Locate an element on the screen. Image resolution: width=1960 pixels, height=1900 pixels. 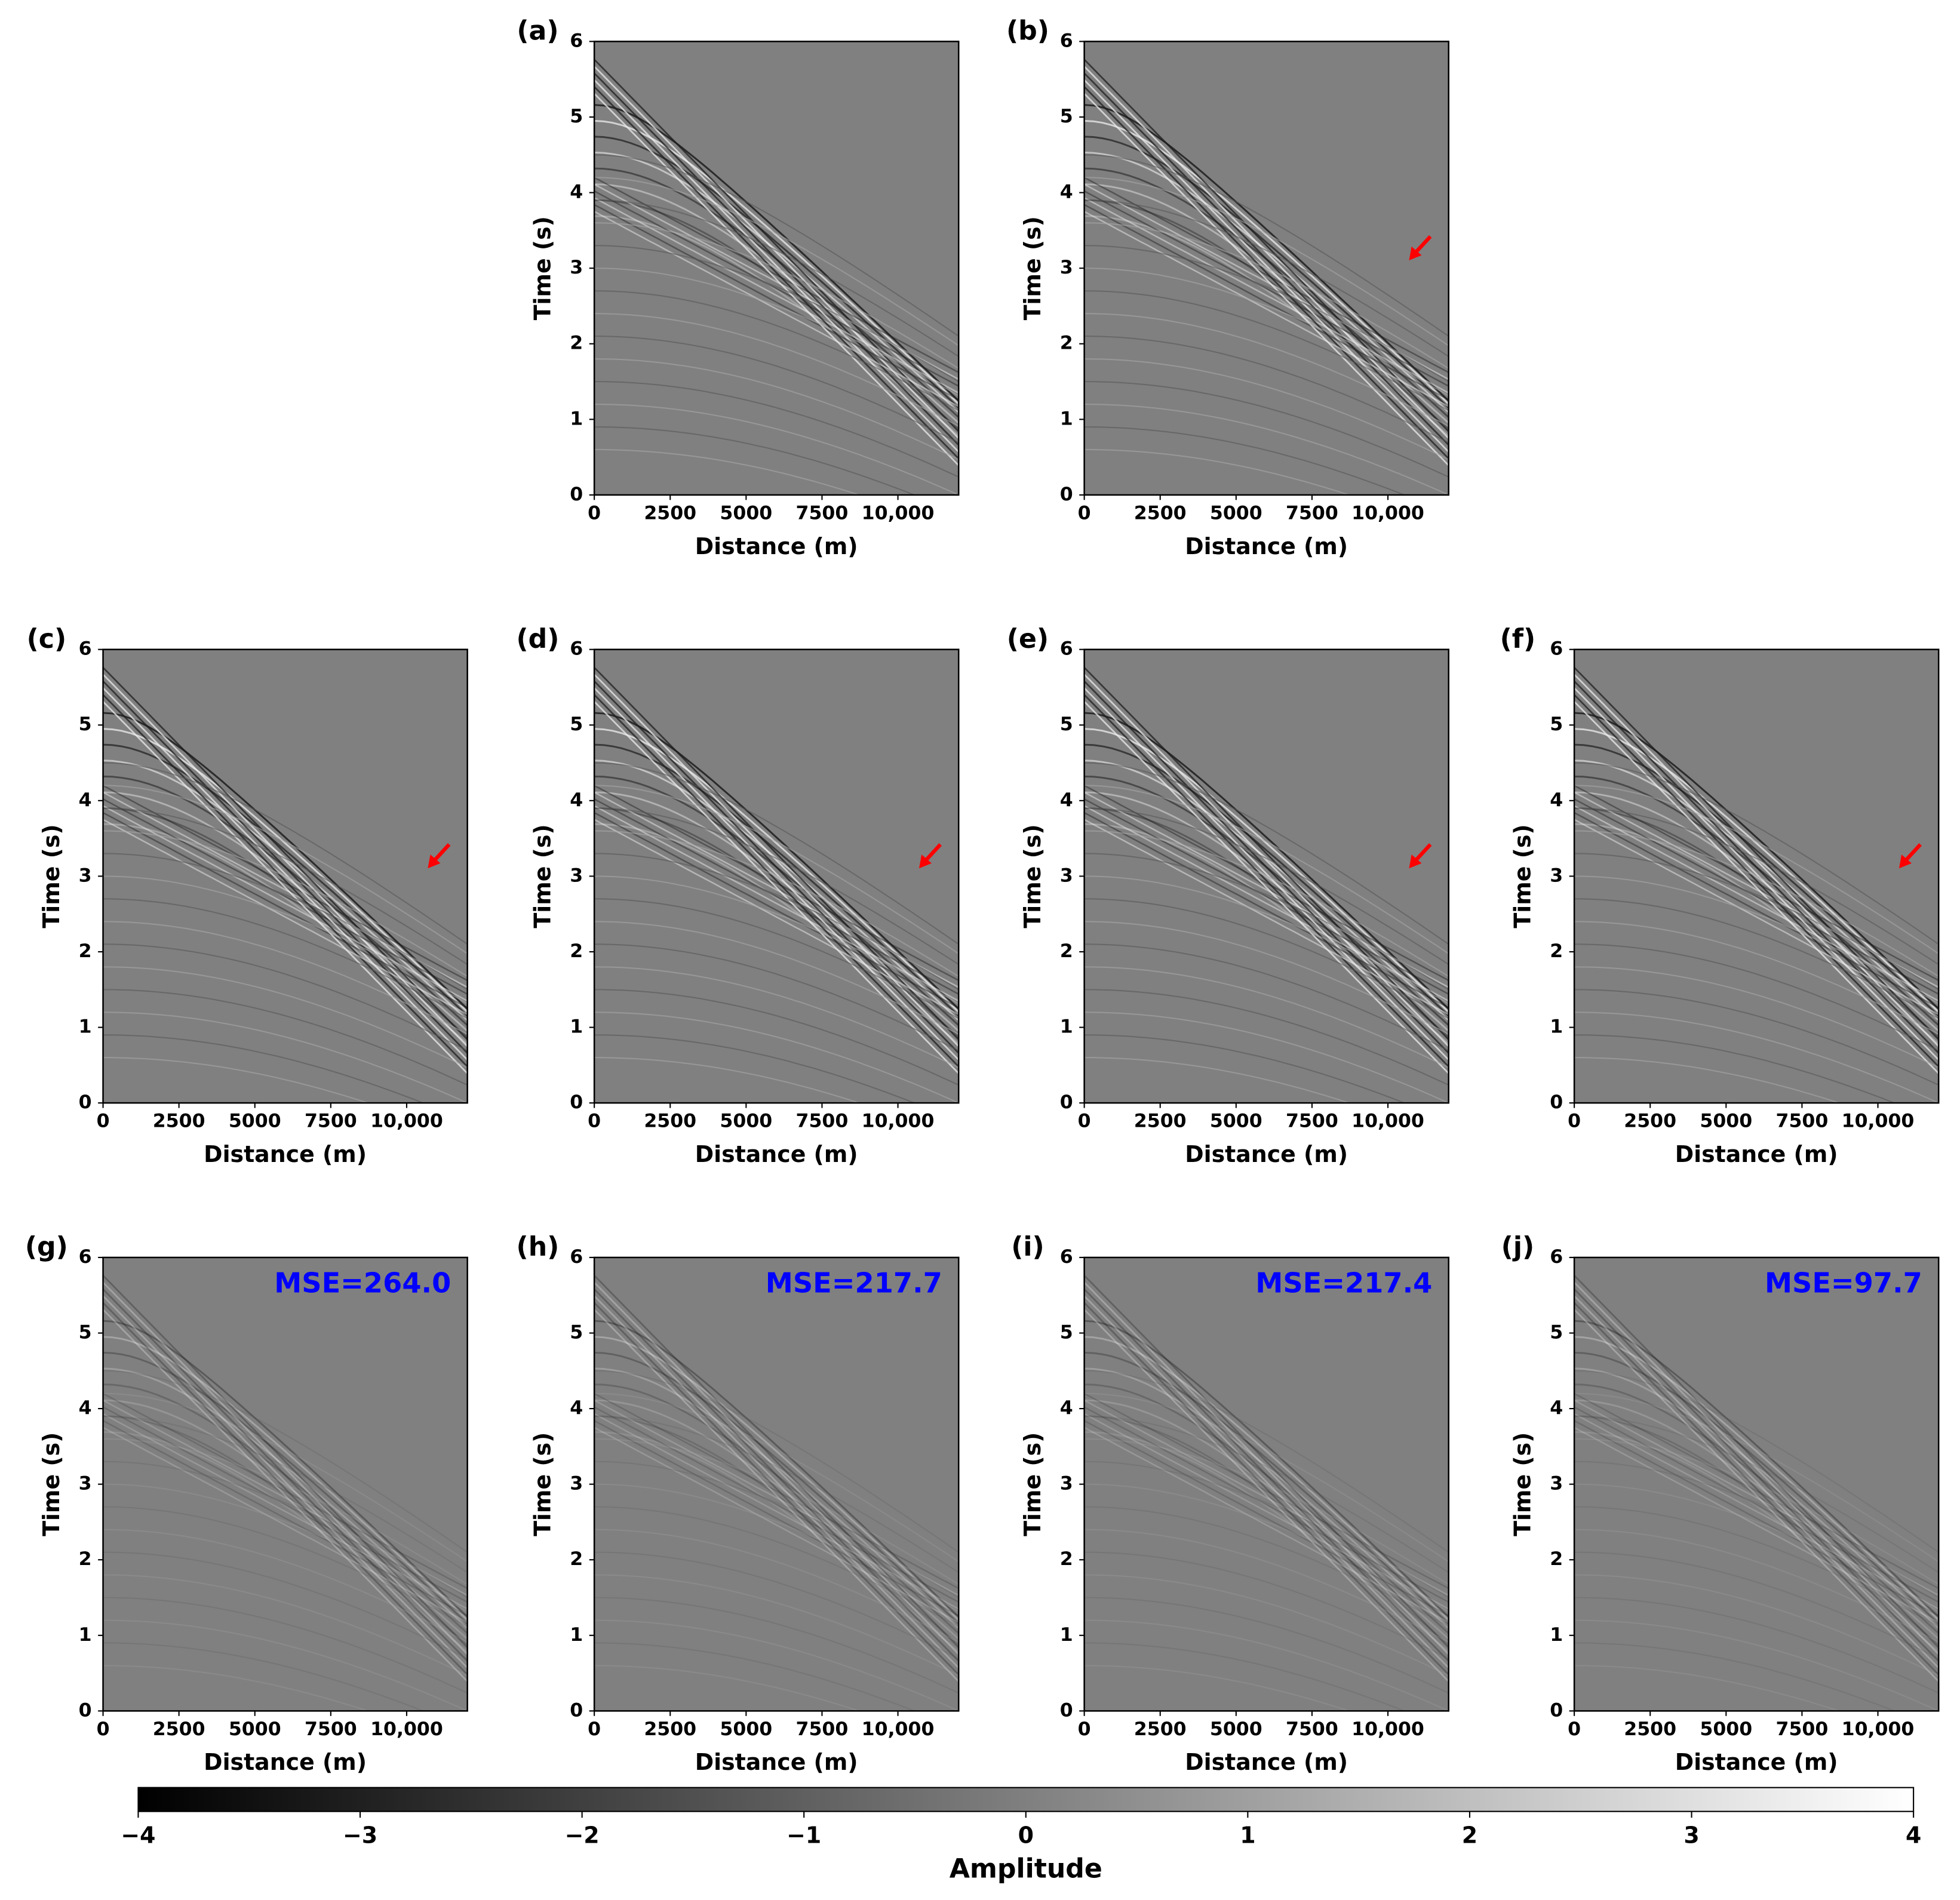
image-background is located at coordinates (1756, 1484).